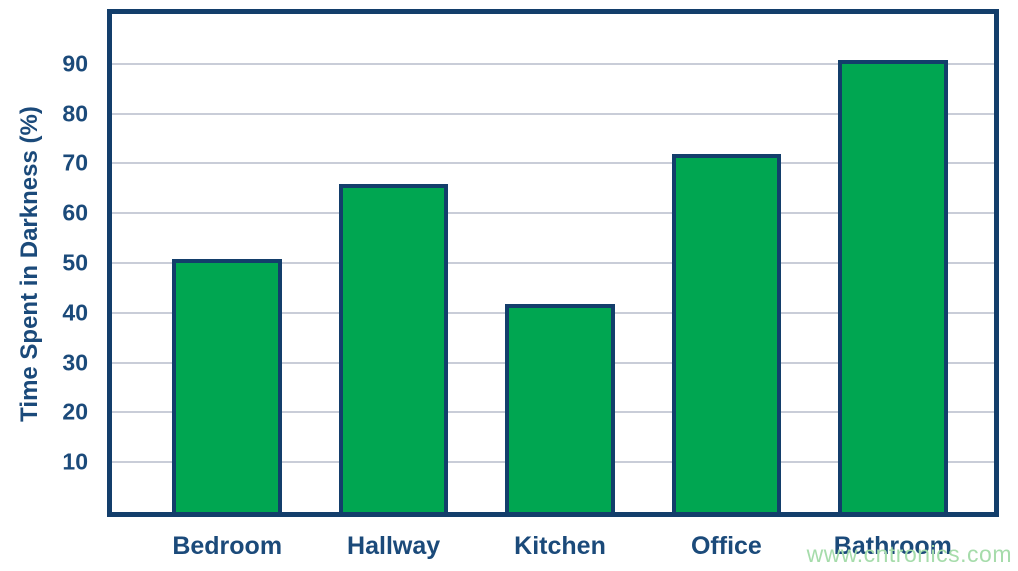 Image resolution: width=1018 pixels, height=571 pixels. Describe the element at coordinates (227, 385) in the screenshot. I see `bar-bedroom` at that location.